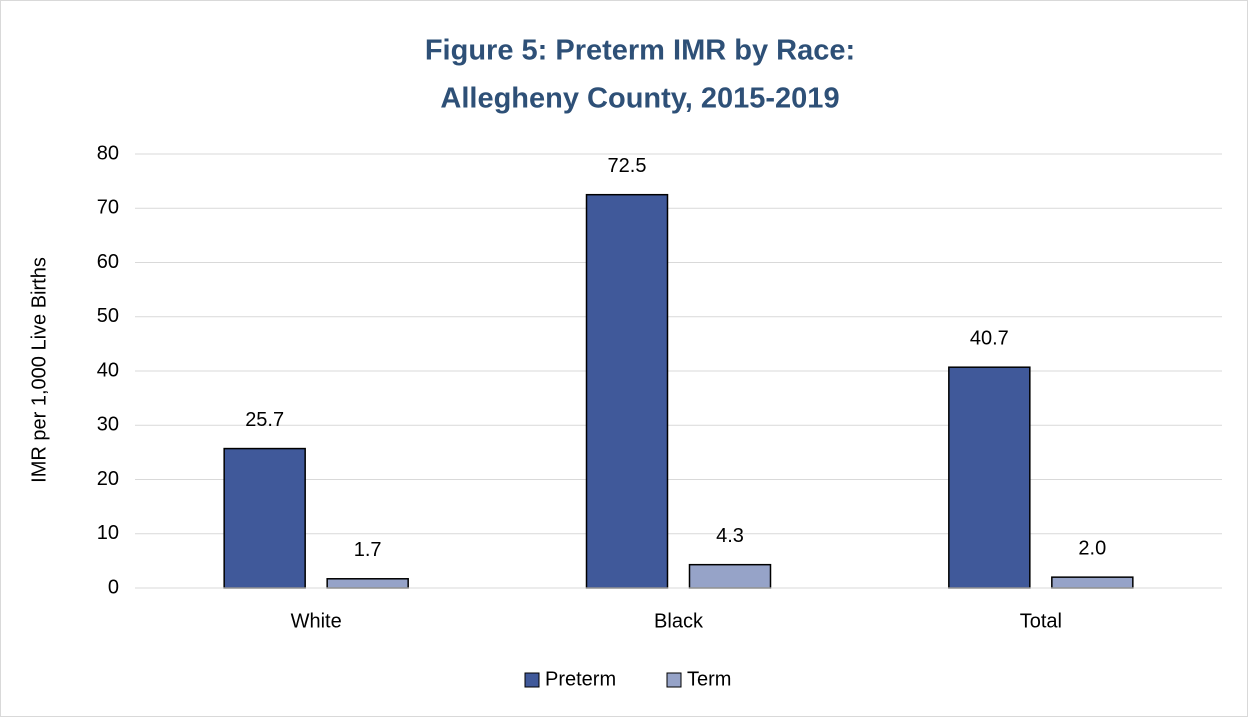 This screenshot has height=717, width=1248. I want to click on legend-label: Term, so click(709, 679).